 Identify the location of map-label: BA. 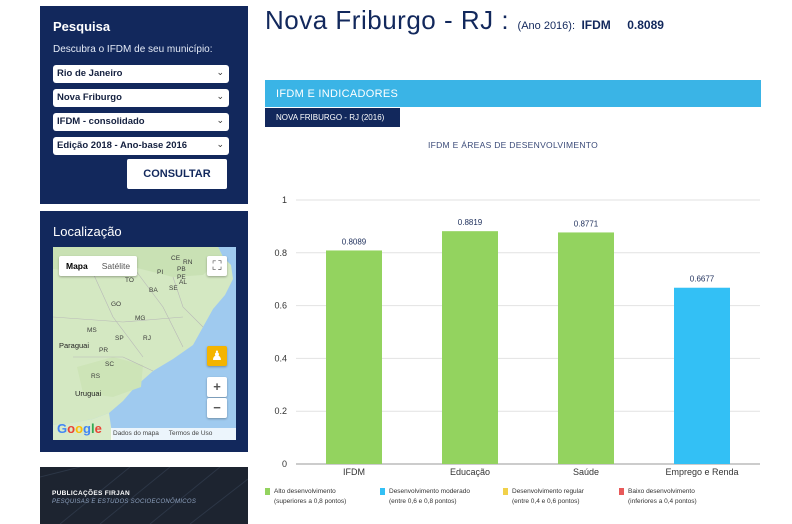
(153, 290).